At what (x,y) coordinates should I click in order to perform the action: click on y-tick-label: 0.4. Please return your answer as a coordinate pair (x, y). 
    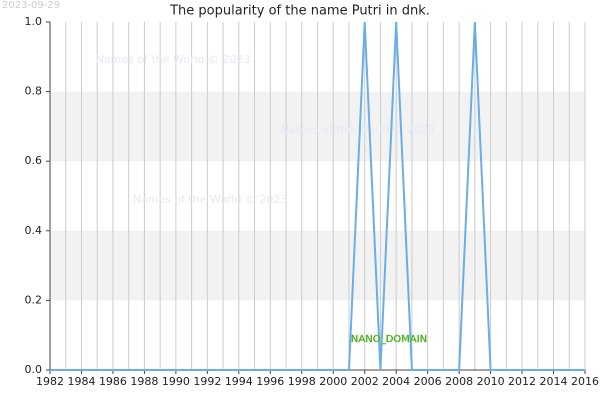
    Looking at the image, I should click on (34, 230).